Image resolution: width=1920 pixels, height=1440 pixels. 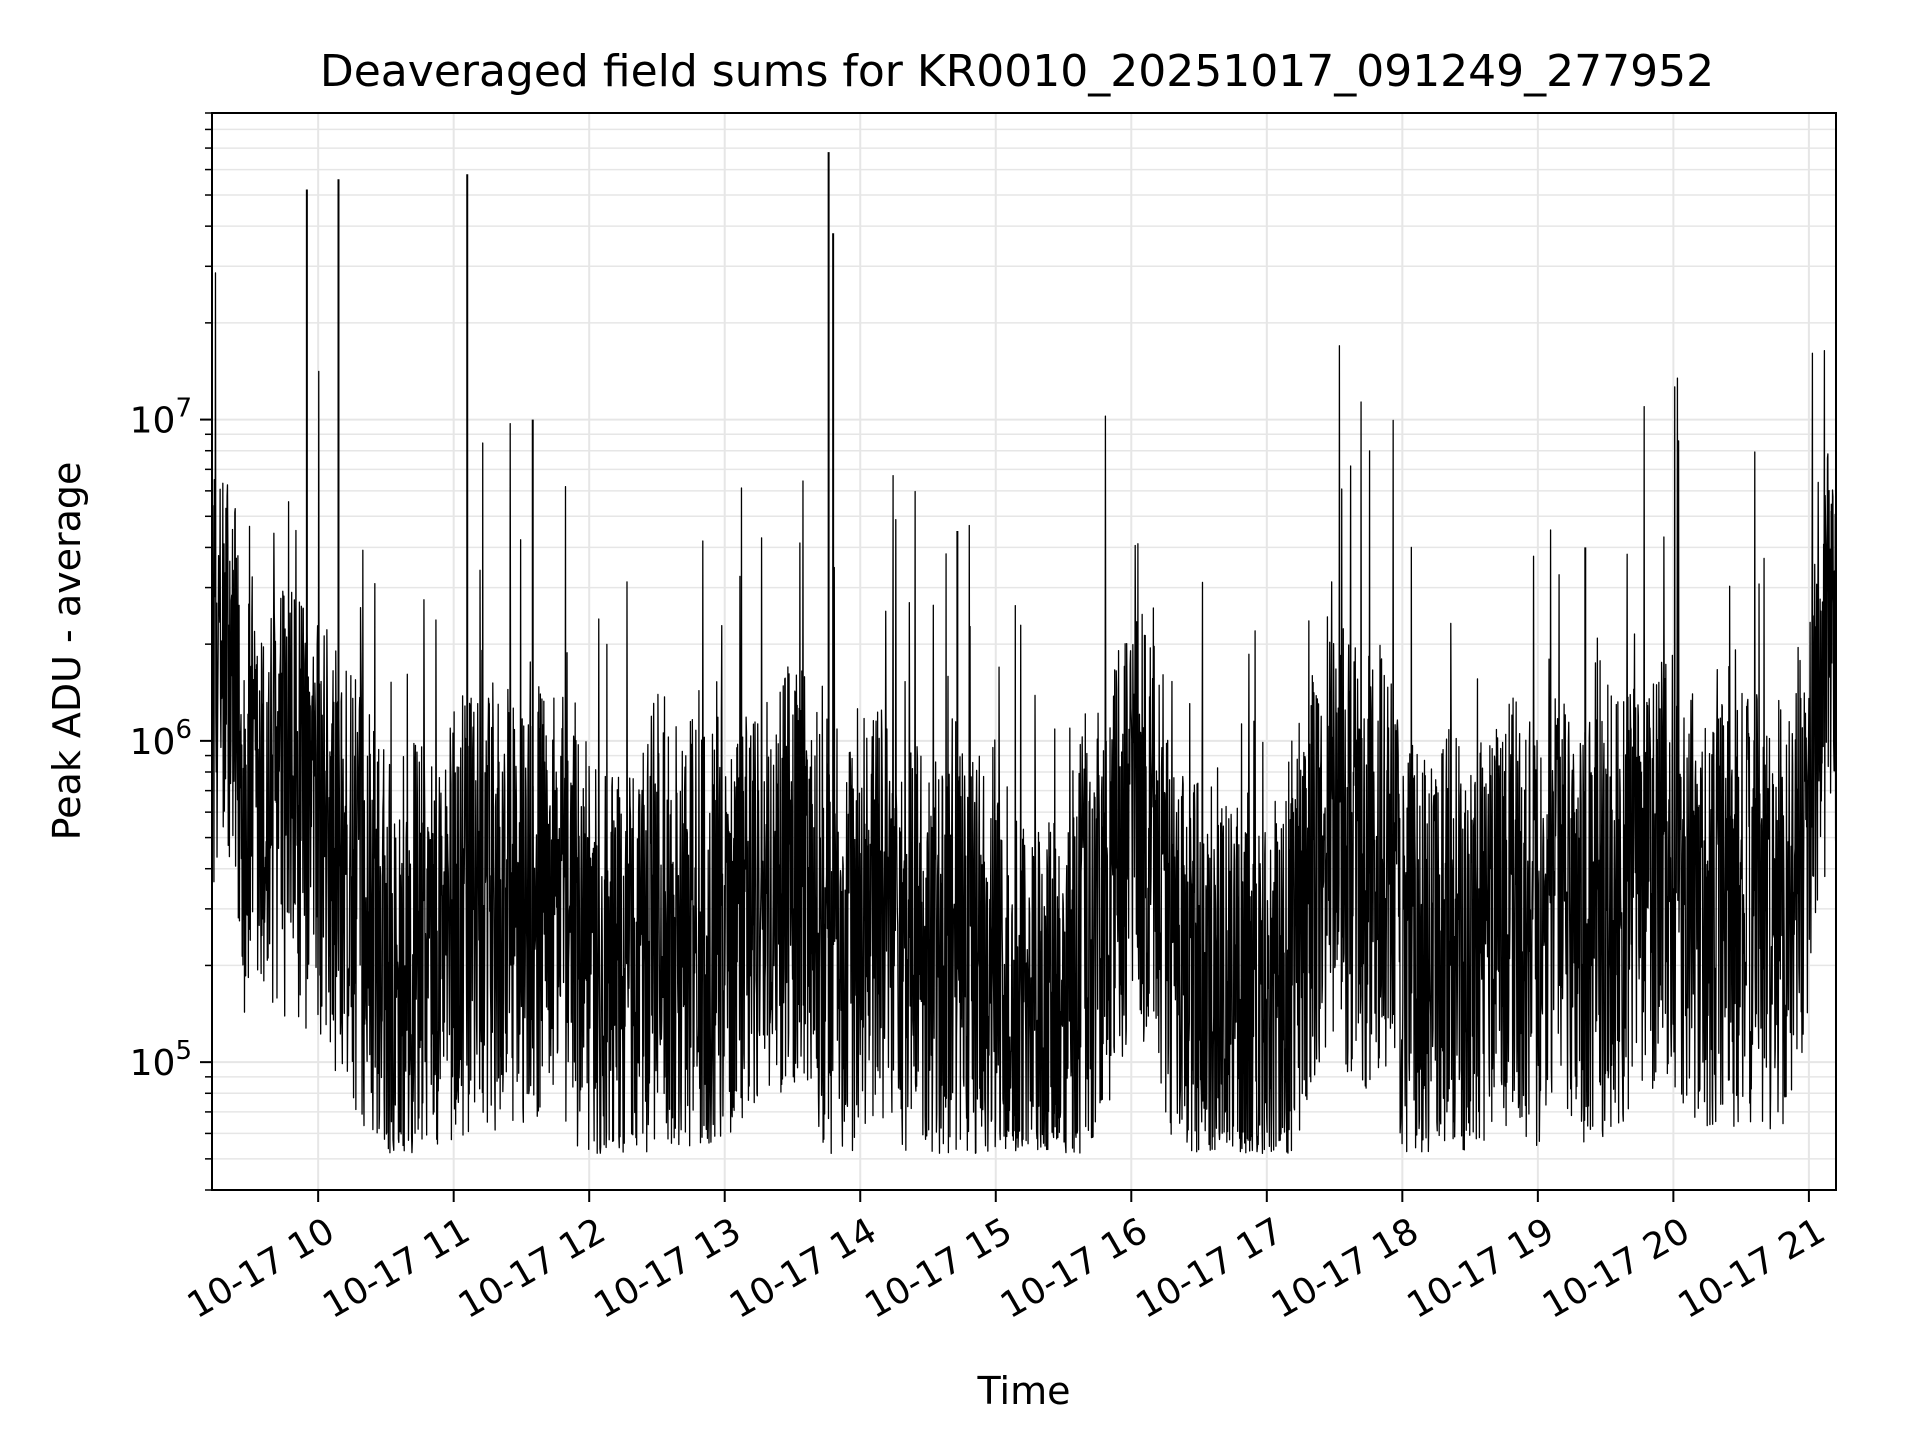 I want to click on y-axis-label: Peak ADU - average, so click(x=67, y=651).